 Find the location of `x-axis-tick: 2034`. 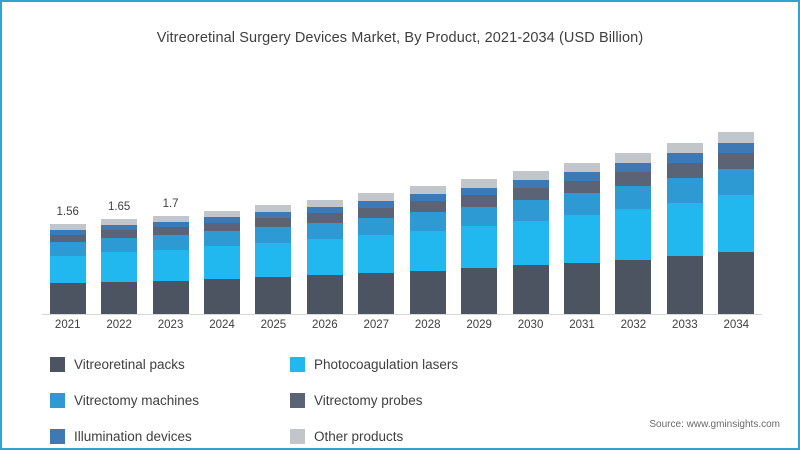

x-axis-tick: 2034 is located at coordinates (736, 325).